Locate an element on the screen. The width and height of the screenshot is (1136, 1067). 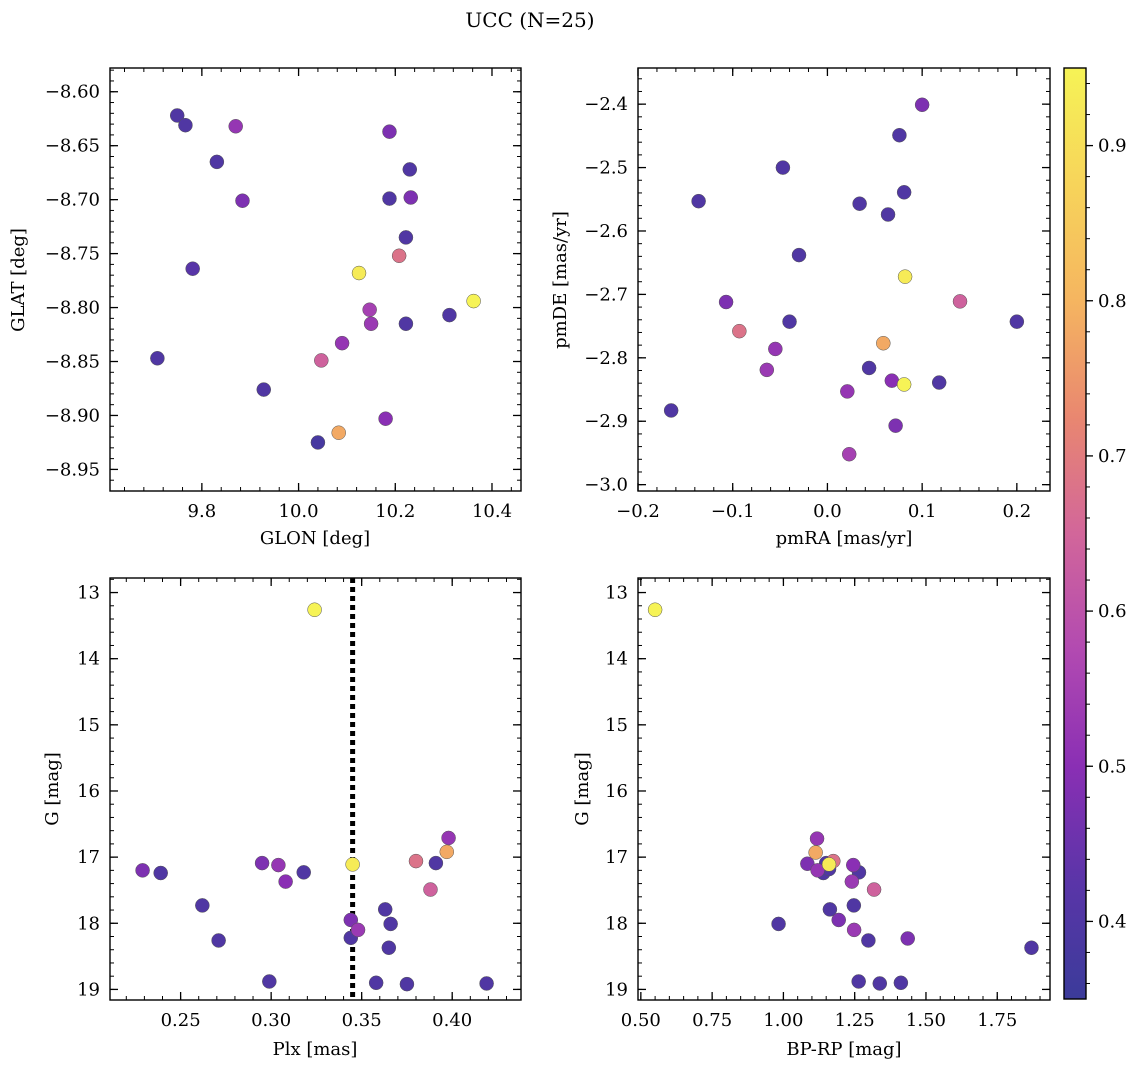
x-tick-labels: −0.2 −0.1 0.0 0.1 0.2 is located at coordinates (823, 511).